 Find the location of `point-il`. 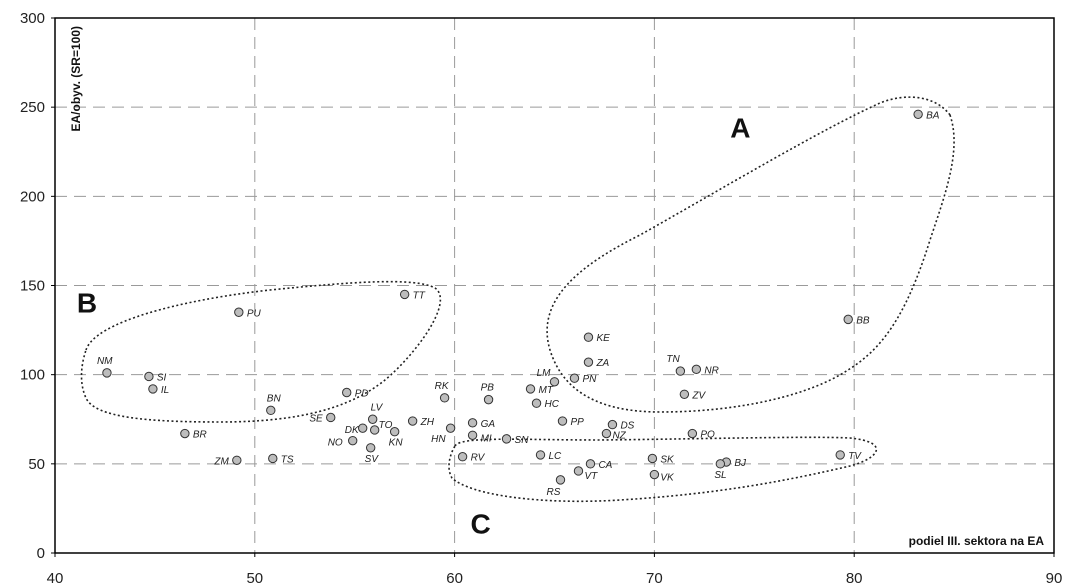

point-il is located at coordinates (153, 389).